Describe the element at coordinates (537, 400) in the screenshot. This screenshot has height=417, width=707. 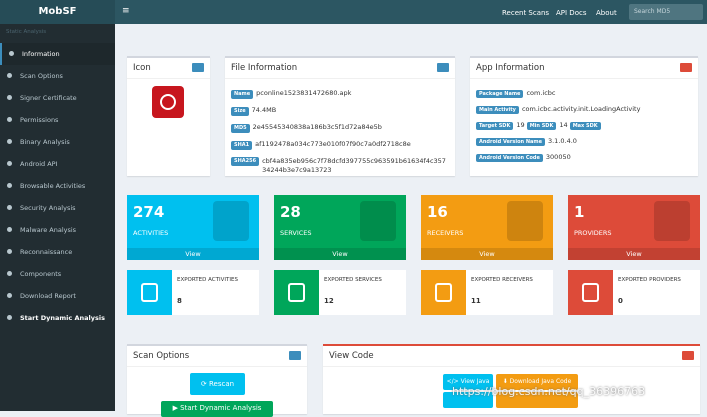
I see `button` at that location.